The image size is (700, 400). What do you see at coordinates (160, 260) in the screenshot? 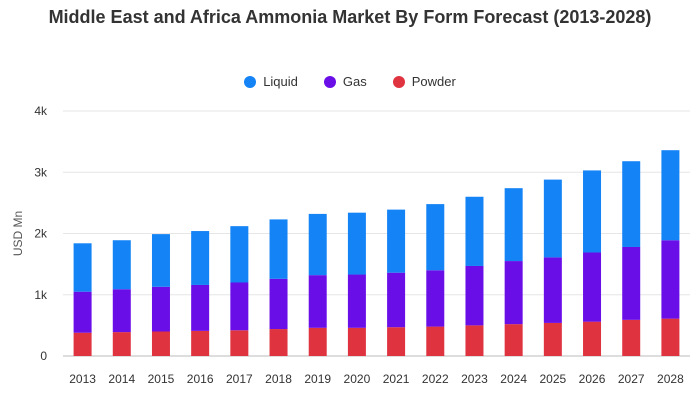
I see `bar-liquid-2015` at bounding box center [160, 260].